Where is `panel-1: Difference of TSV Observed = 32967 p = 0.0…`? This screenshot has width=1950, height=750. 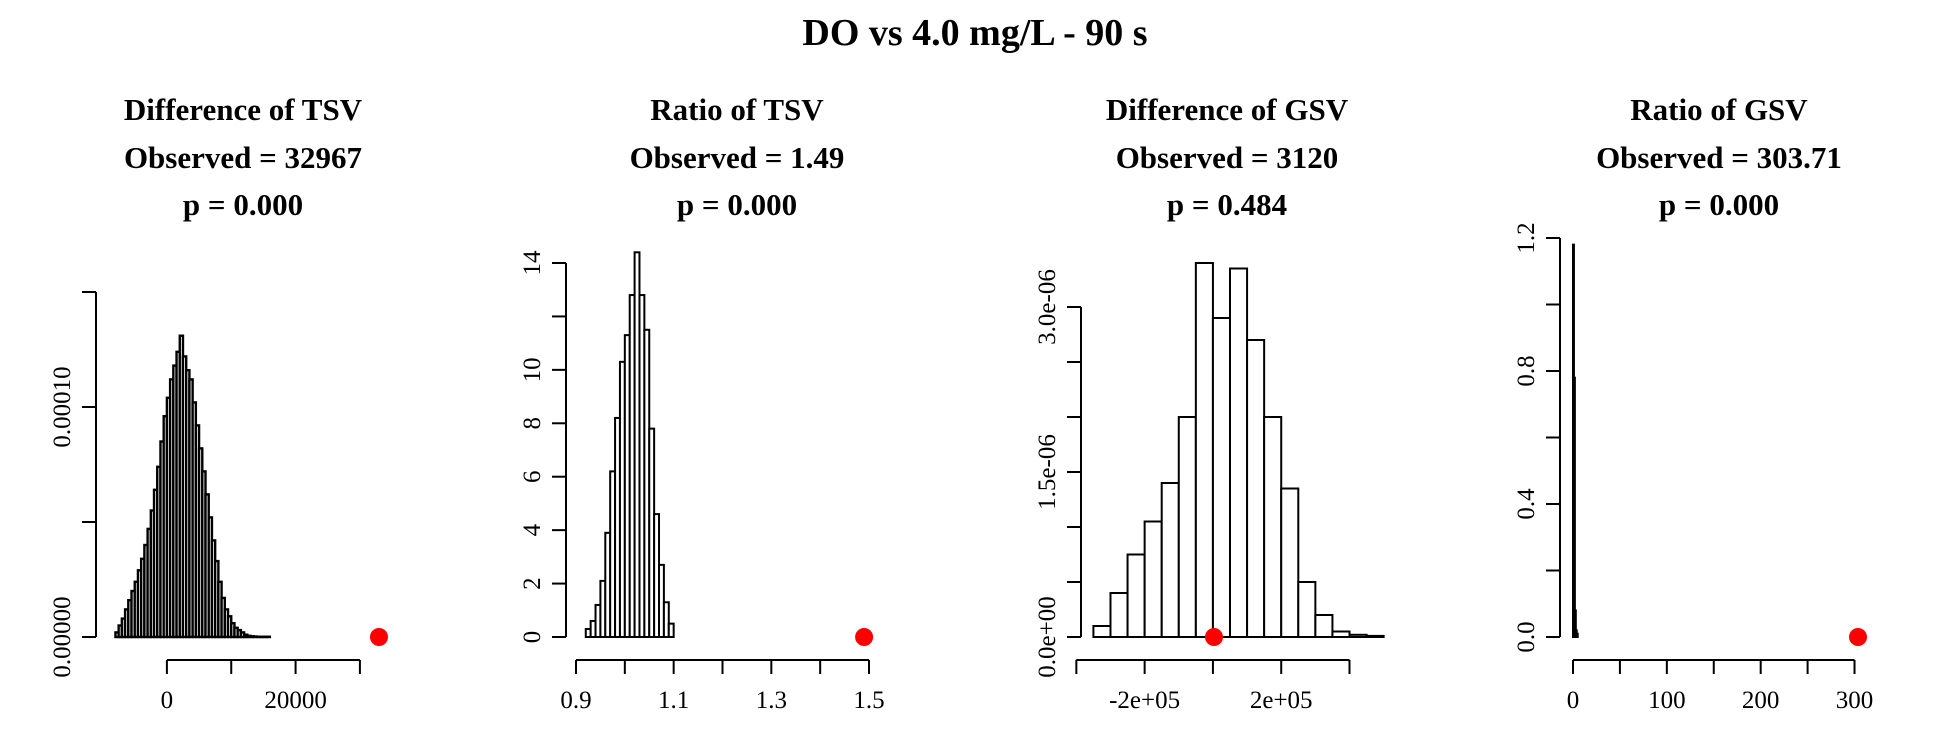
panel-1: Difference of TSV Observed = 32967 p = 0.0… is located at coordinates (218, 403).